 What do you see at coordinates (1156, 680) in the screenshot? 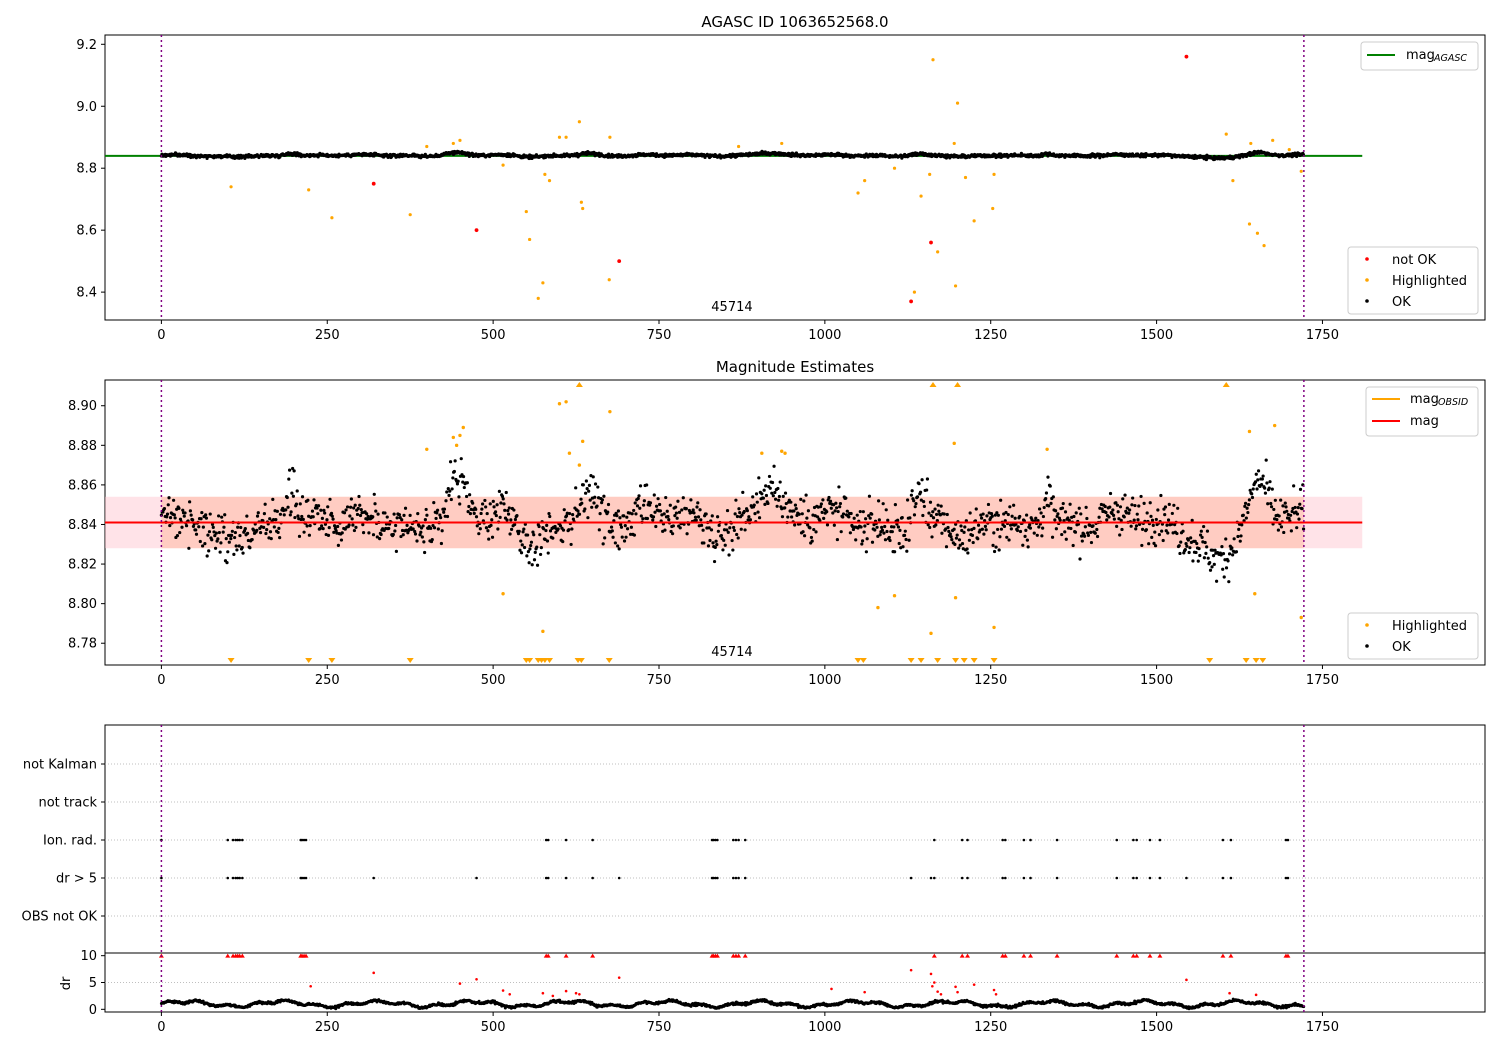
I see `x-tick-label: 1500` at bounding box center [1156, 680].